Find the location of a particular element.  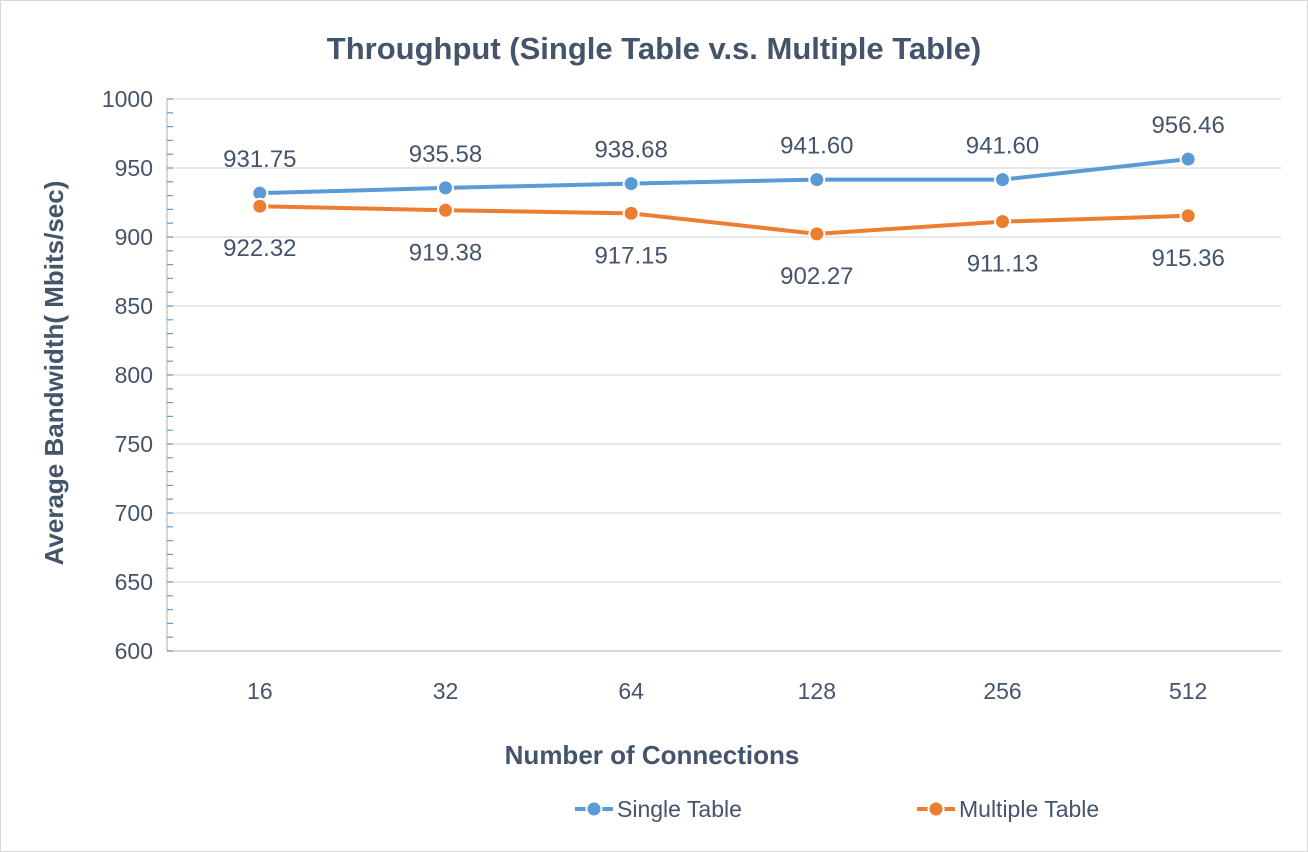

y-tick-label: 850 is located at coordinates (134, 306).